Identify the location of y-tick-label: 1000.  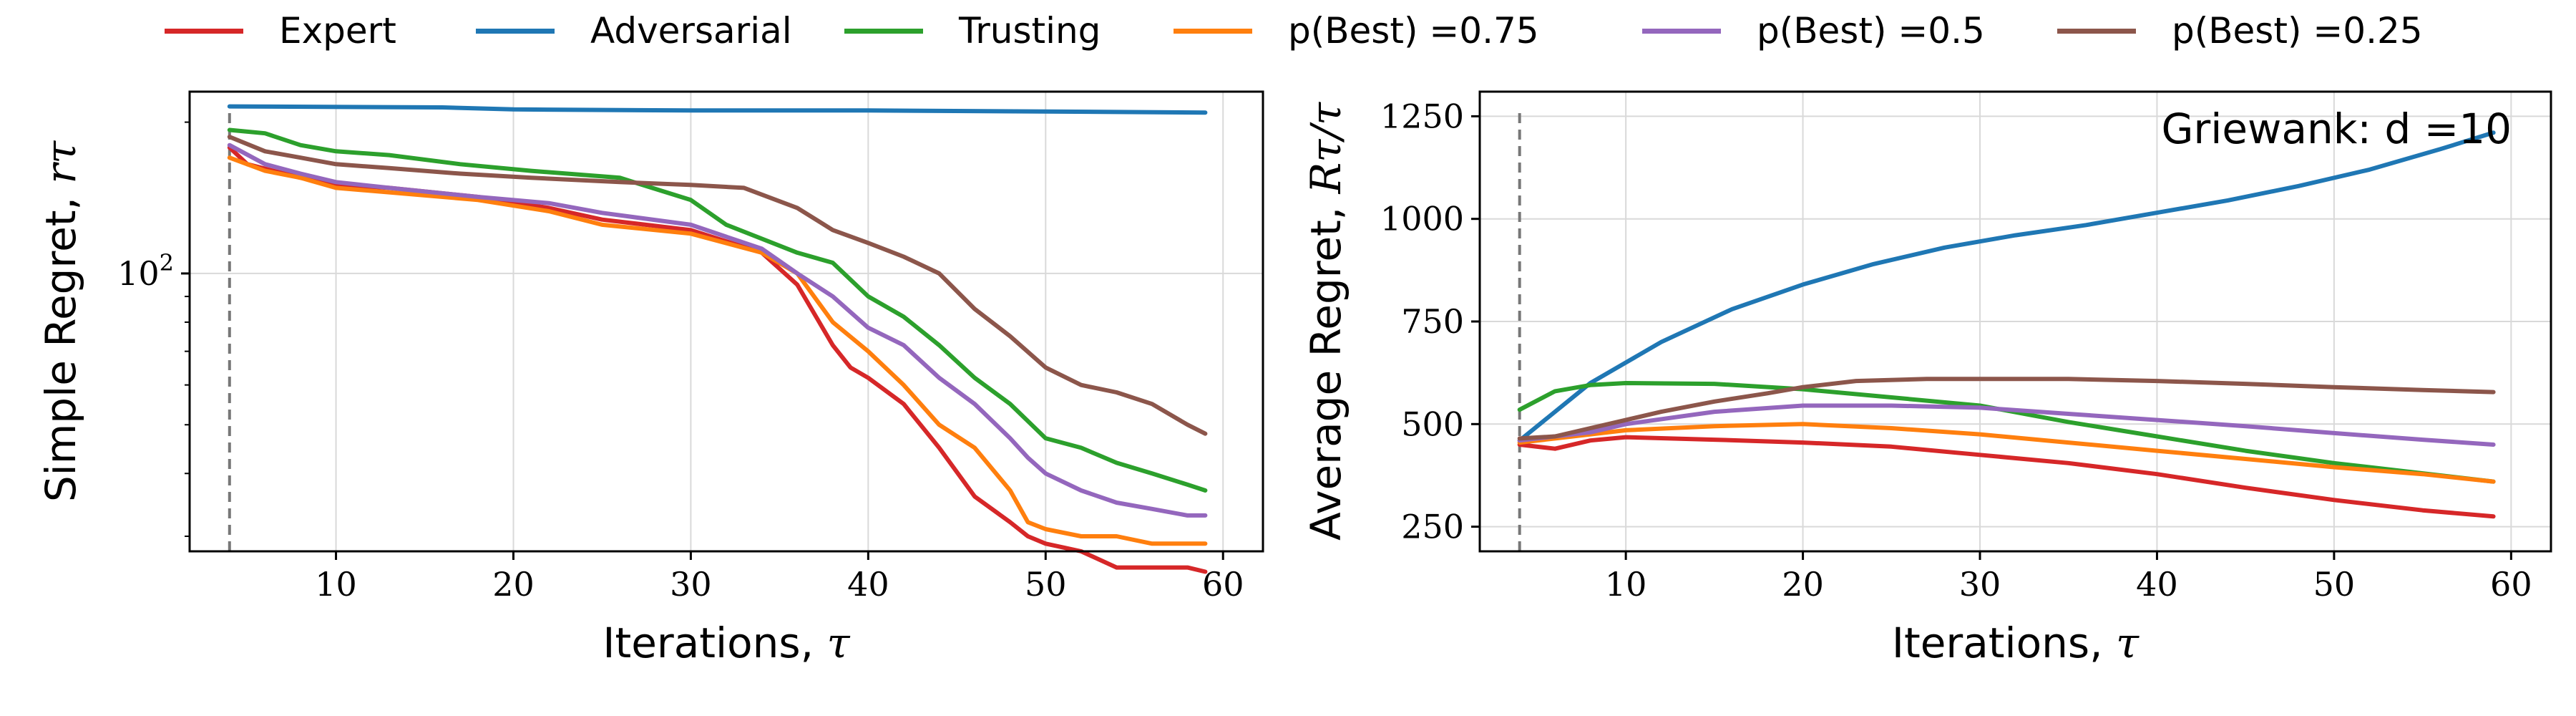
(1422, 219).